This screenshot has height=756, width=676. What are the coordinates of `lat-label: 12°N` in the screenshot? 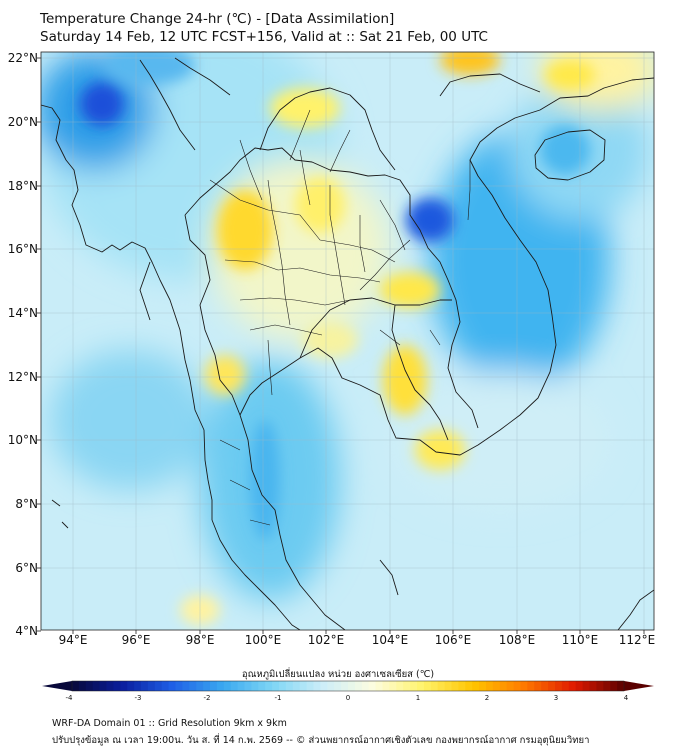 It's located at (22, 377).